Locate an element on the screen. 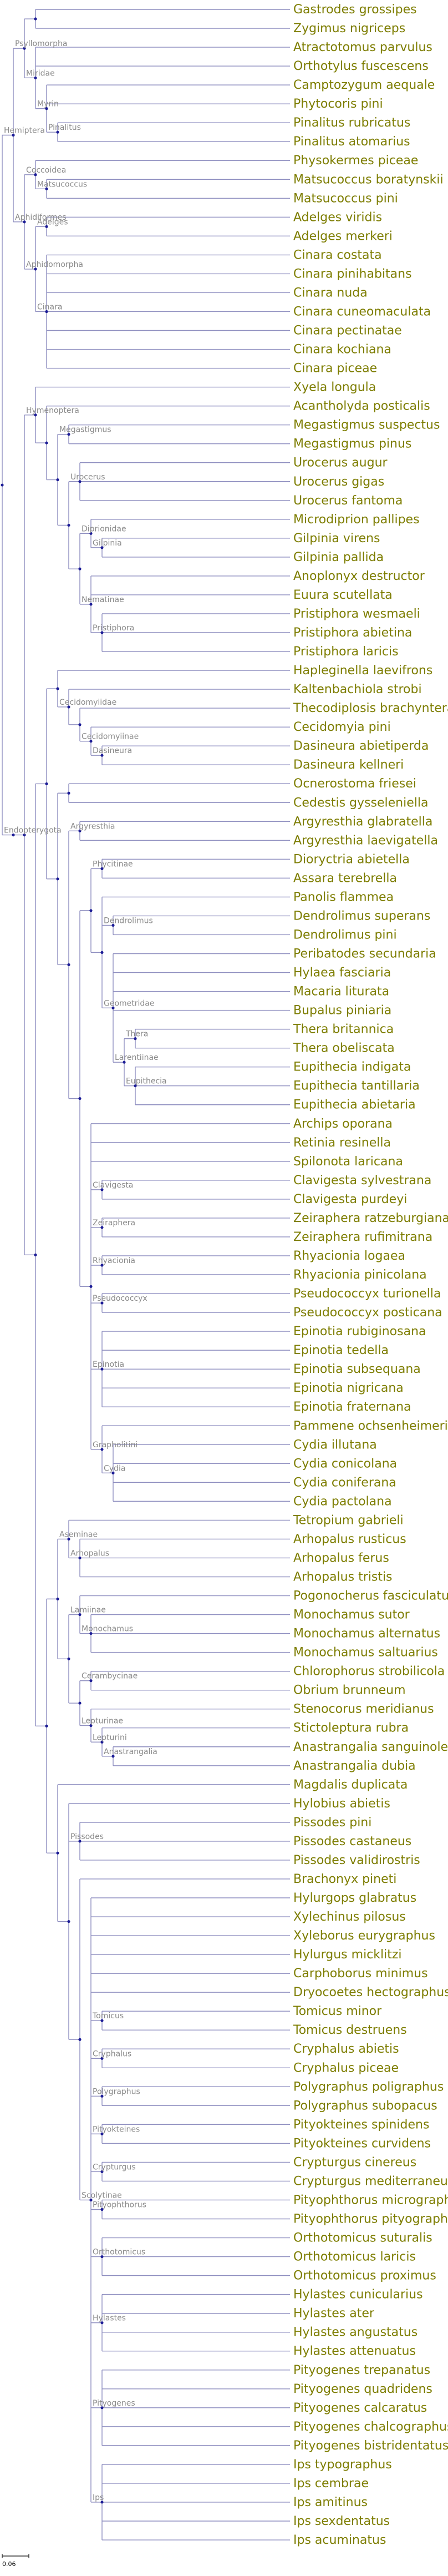  tip-label-cinara-kochiana: Cinara kochiana is located at coordinates (342, 350).